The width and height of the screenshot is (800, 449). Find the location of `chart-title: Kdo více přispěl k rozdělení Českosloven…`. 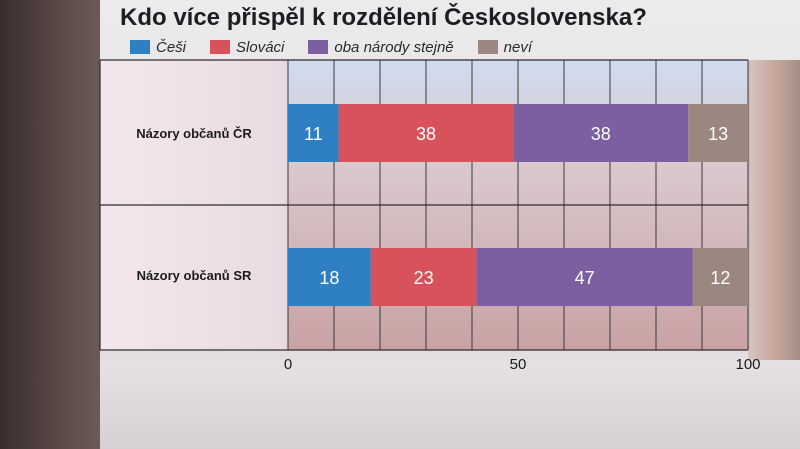

chart-title: Kdo více přispěl k rozdělení Českosloven… is located at coordinates (383, 17).